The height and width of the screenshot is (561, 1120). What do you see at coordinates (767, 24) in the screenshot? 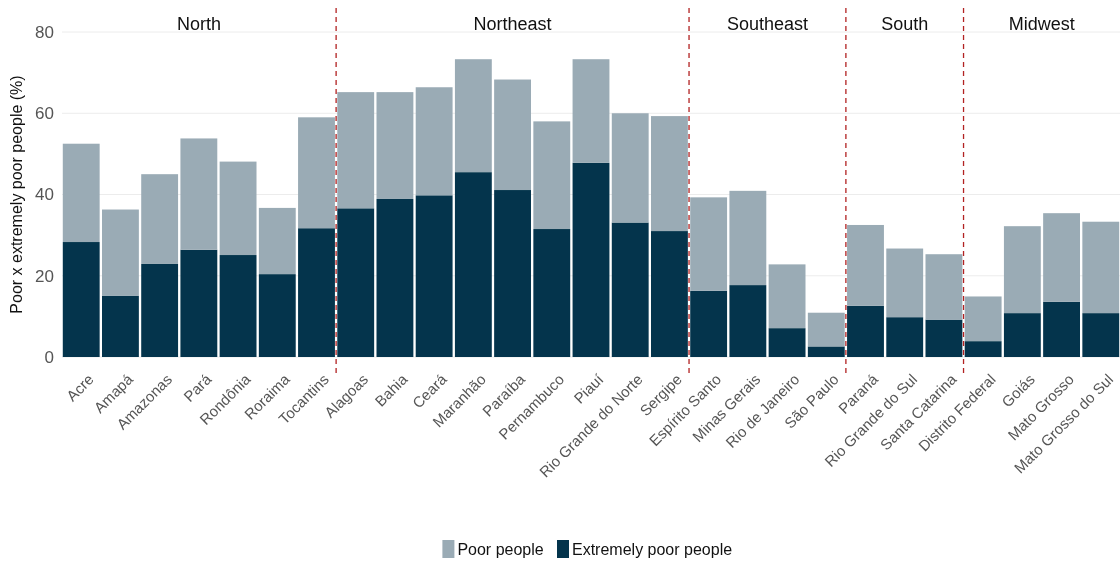
I see `annotation: Southeast` at bounding box center [767, 24].